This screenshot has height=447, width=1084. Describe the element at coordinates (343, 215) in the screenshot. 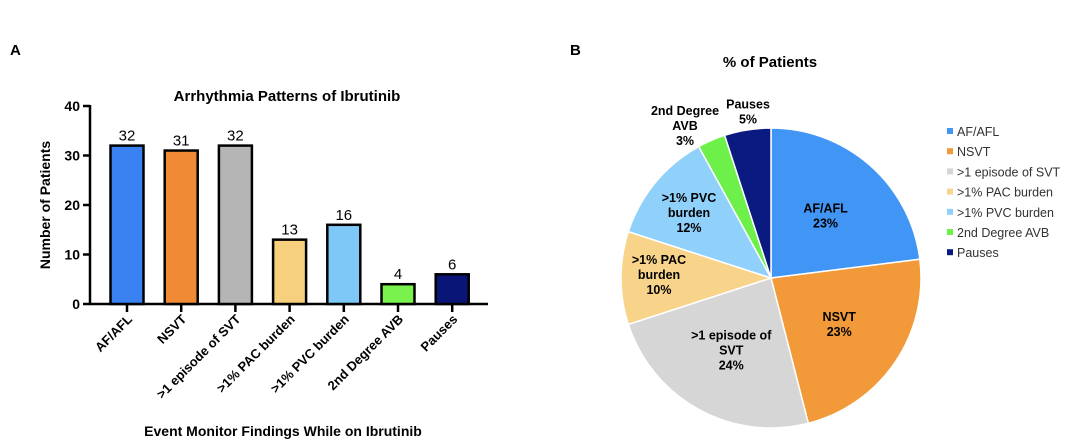

I see `bar-value-label: 16` at that location.